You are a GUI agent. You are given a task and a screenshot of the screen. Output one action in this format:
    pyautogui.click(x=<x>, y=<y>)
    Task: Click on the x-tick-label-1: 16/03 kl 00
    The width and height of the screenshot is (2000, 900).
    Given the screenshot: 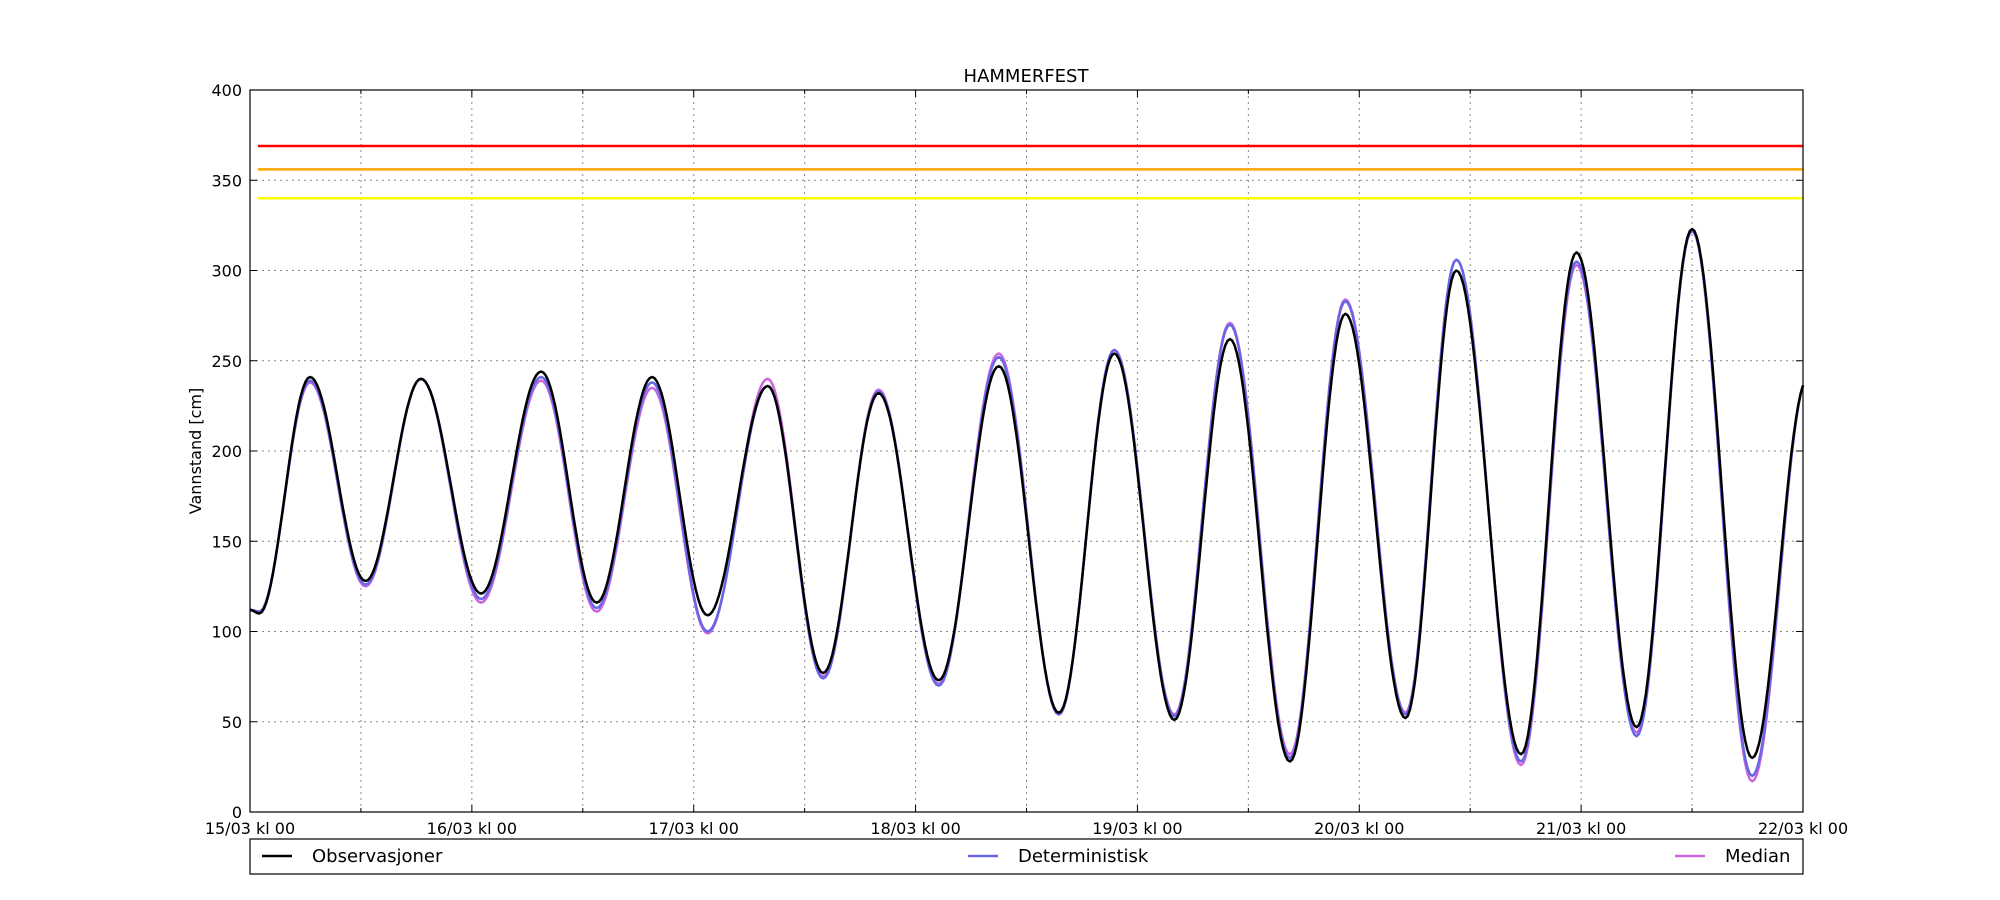 What is the action you would take?
    pyautogui.click(x=472, y=828)
    